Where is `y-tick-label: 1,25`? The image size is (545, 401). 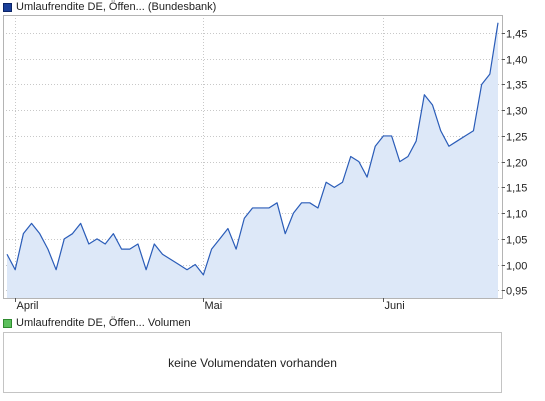 y-tick-label: 1,25 is located at coordinates (516, 138).